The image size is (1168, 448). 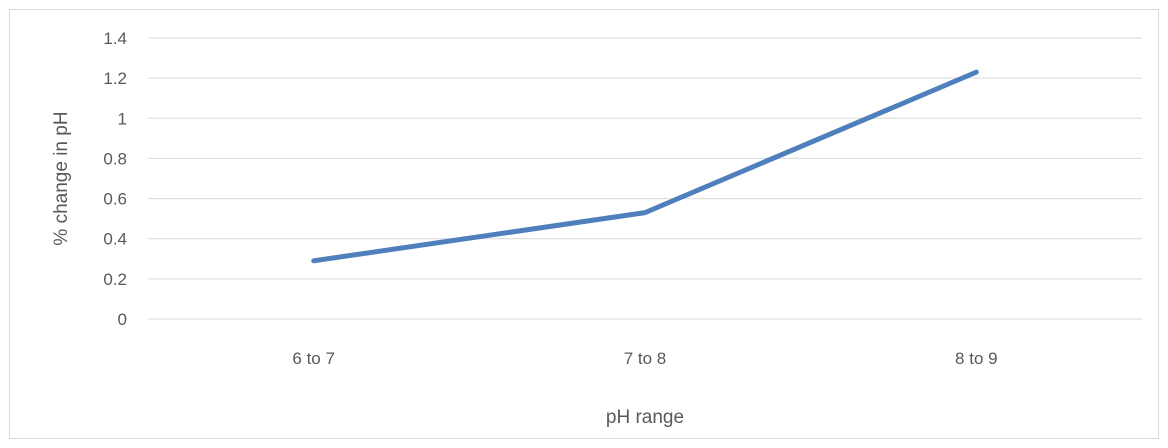 I want to click on x-tick-label: 6 to 7, so click(x=313, y=358).